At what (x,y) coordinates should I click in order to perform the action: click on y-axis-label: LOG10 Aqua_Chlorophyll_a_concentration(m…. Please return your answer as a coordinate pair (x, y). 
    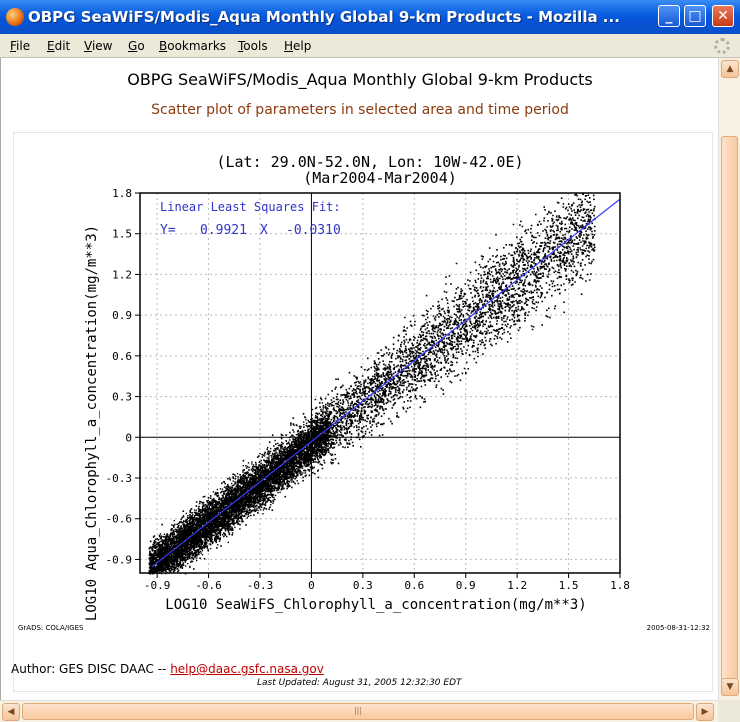
    Looking at the image, I should click on (92, 423).